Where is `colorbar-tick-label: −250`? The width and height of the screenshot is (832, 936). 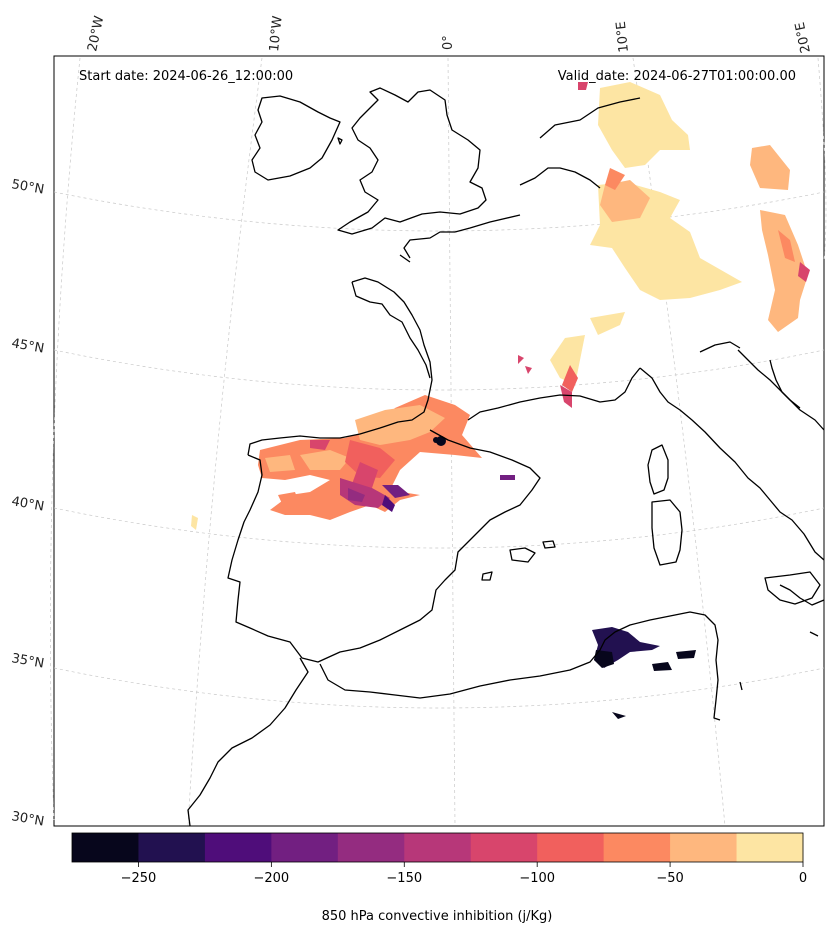 colorbar-tick-label: −250 is located at coordinates (139, 878).